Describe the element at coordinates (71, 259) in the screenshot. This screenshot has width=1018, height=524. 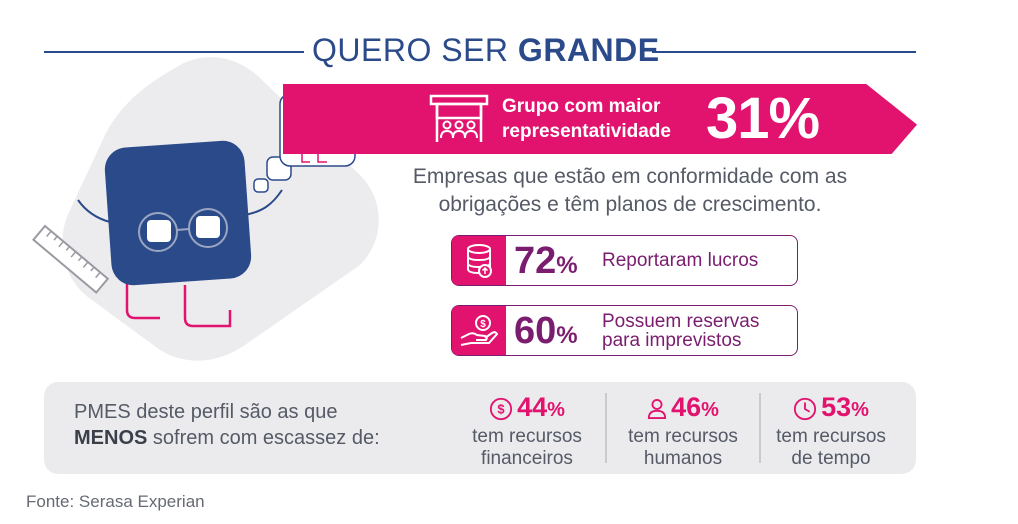
I see `ruler` at that location.